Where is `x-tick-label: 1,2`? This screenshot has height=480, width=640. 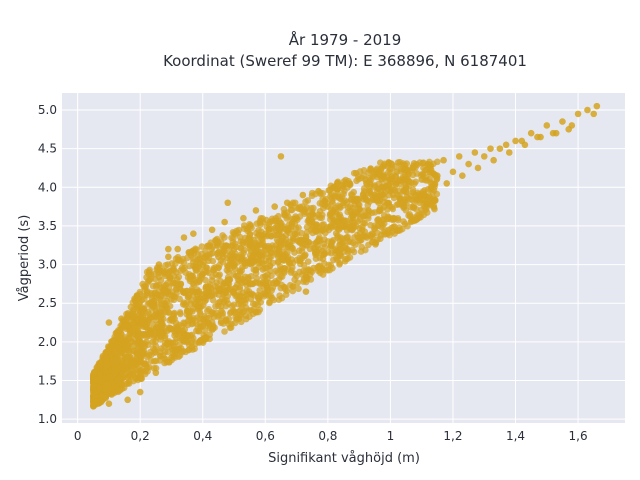
x-tick-label: 1,2 is located at coordinates (452, 436).